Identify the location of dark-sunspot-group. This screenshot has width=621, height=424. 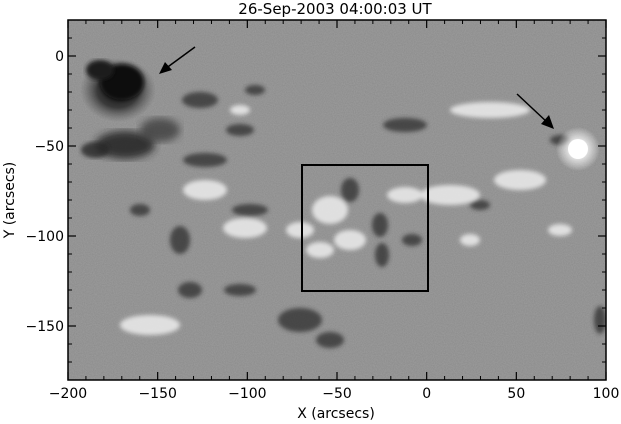
(130, 108).